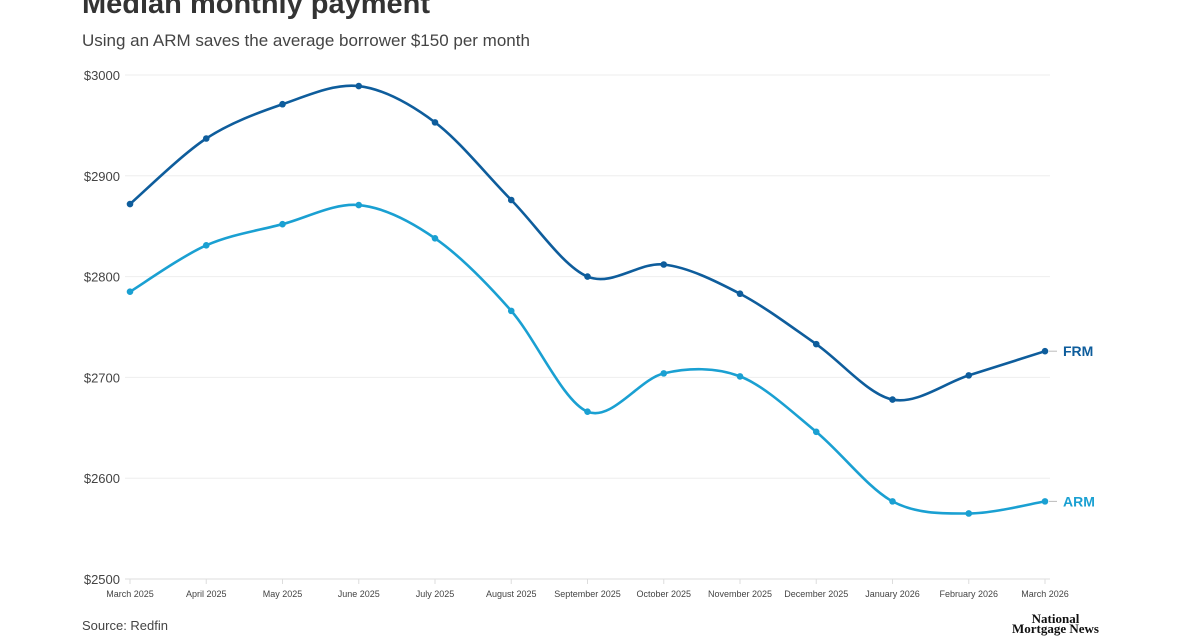 The width and height of the screenshot is (1200, 636). Describe the element at coordinates (663, 594) in the screenshot. I see `x-tick-label: October 2025` at that location.